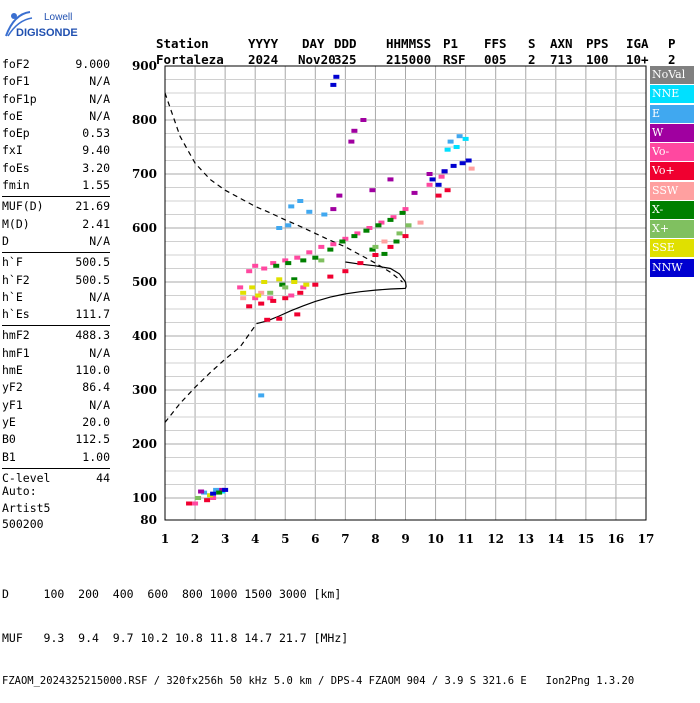 Image resolution: width=700 pixels, height=703 pixels. I want to click on param-value: 500.5, so click(92, 262).